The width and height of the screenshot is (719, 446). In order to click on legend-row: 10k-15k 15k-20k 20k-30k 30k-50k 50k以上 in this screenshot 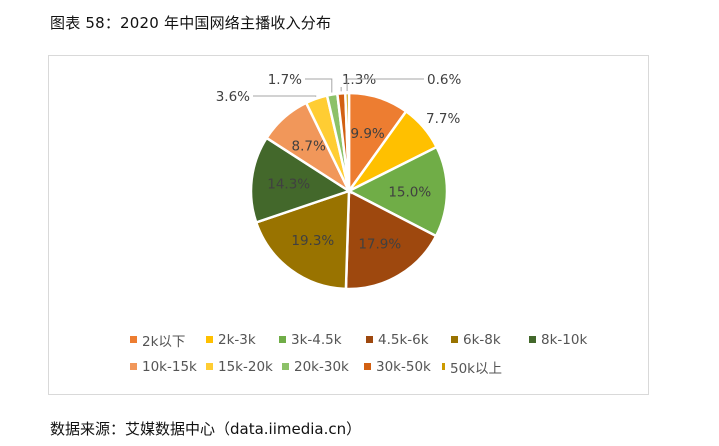, I will do `click(360, 366)`.